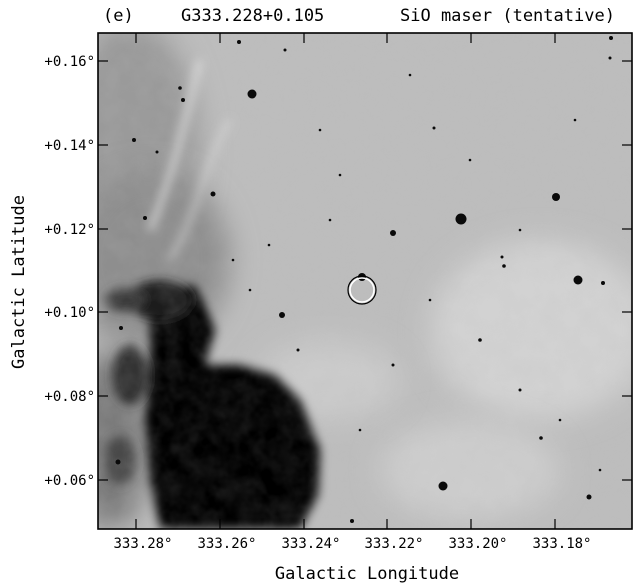 Image resolution: width=639 pixels, height=586 pixels. Describe the element at coordinates (310, 544) in the screenshot. I see `x-tick-label: 333.24°` at that location.